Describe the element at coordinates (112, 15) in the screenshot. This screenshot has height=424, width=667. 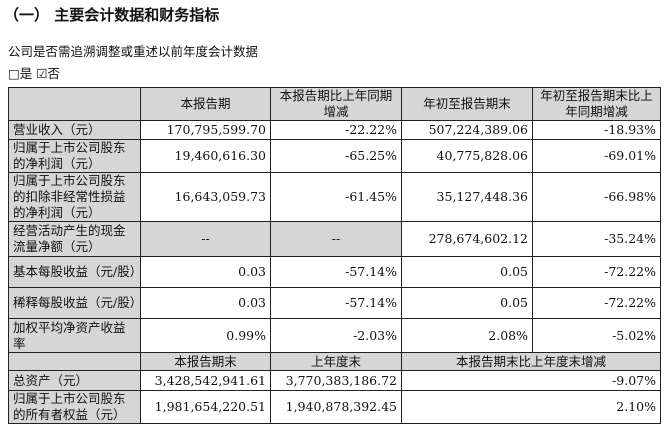
I see `section-title: （一） 主要会计数据和财务指标` at that location.